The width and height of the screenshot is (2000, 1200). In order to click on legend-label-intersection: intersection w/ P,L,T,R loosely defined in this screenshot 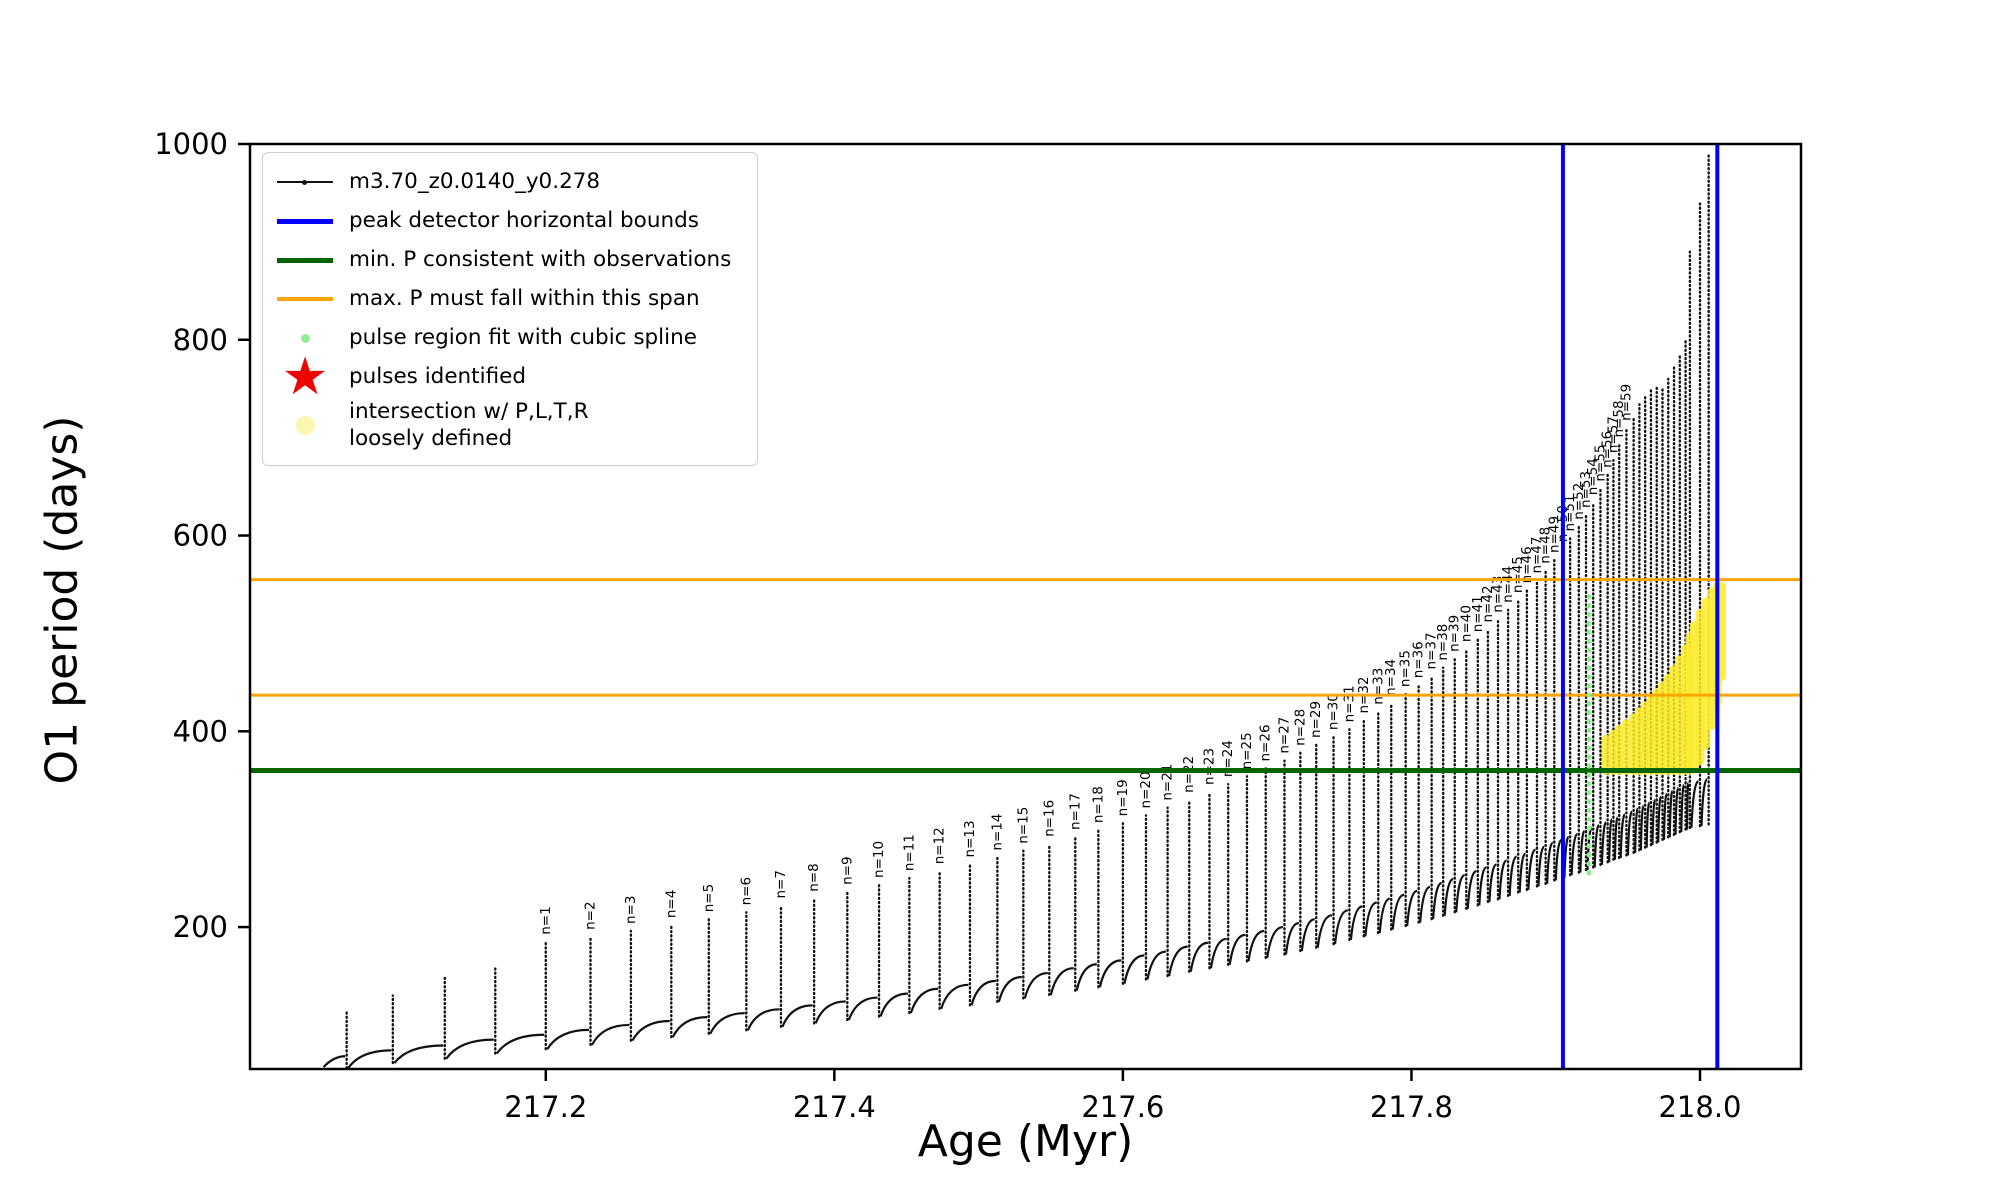, I will do `click(469, 425)`.